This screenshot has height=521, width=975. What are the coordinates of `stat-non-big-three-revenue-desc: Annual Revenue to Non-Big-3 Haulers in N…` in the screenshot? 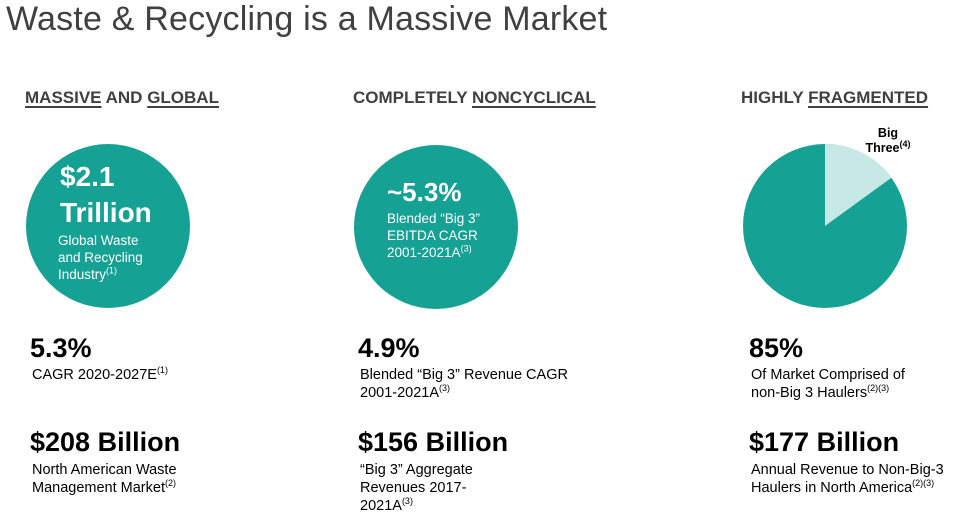 It's located at (847, 479).